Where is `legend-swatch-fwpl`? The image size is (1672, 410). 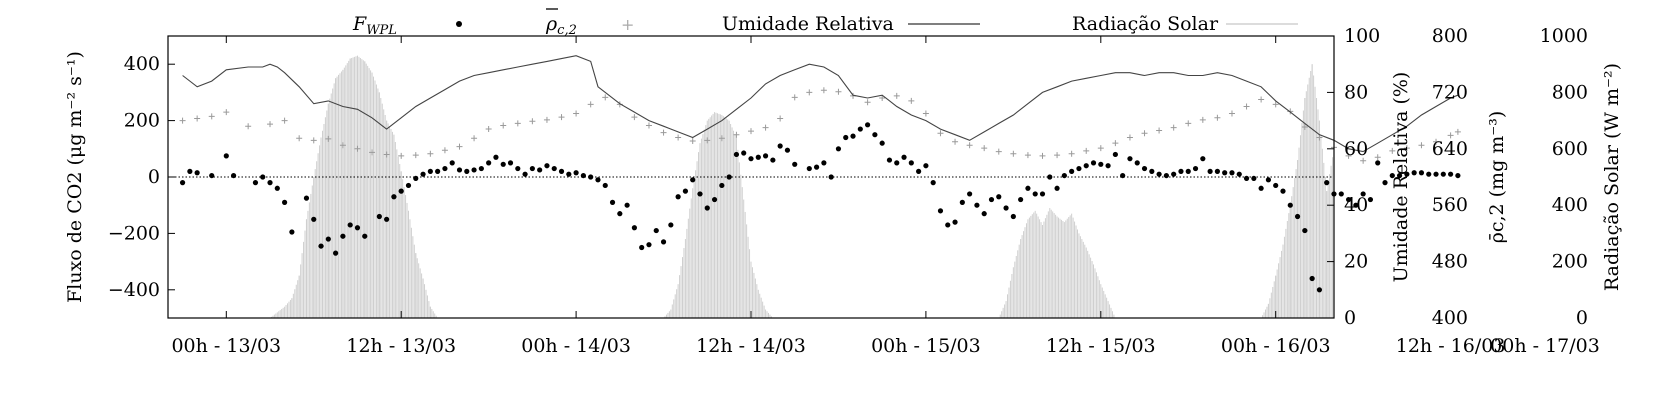 legend-swatch-fwpl is located at coordinates (459, 24).